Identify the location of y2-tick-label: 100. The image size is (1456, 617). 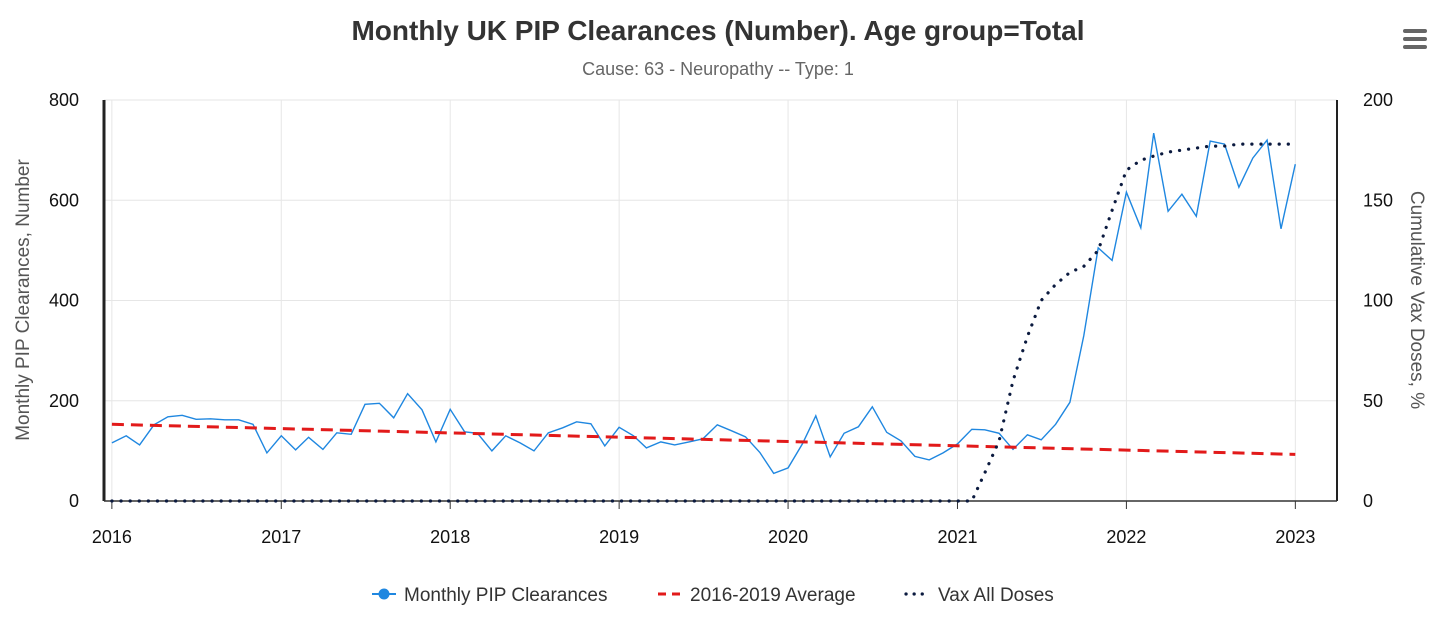
(1378, 301).